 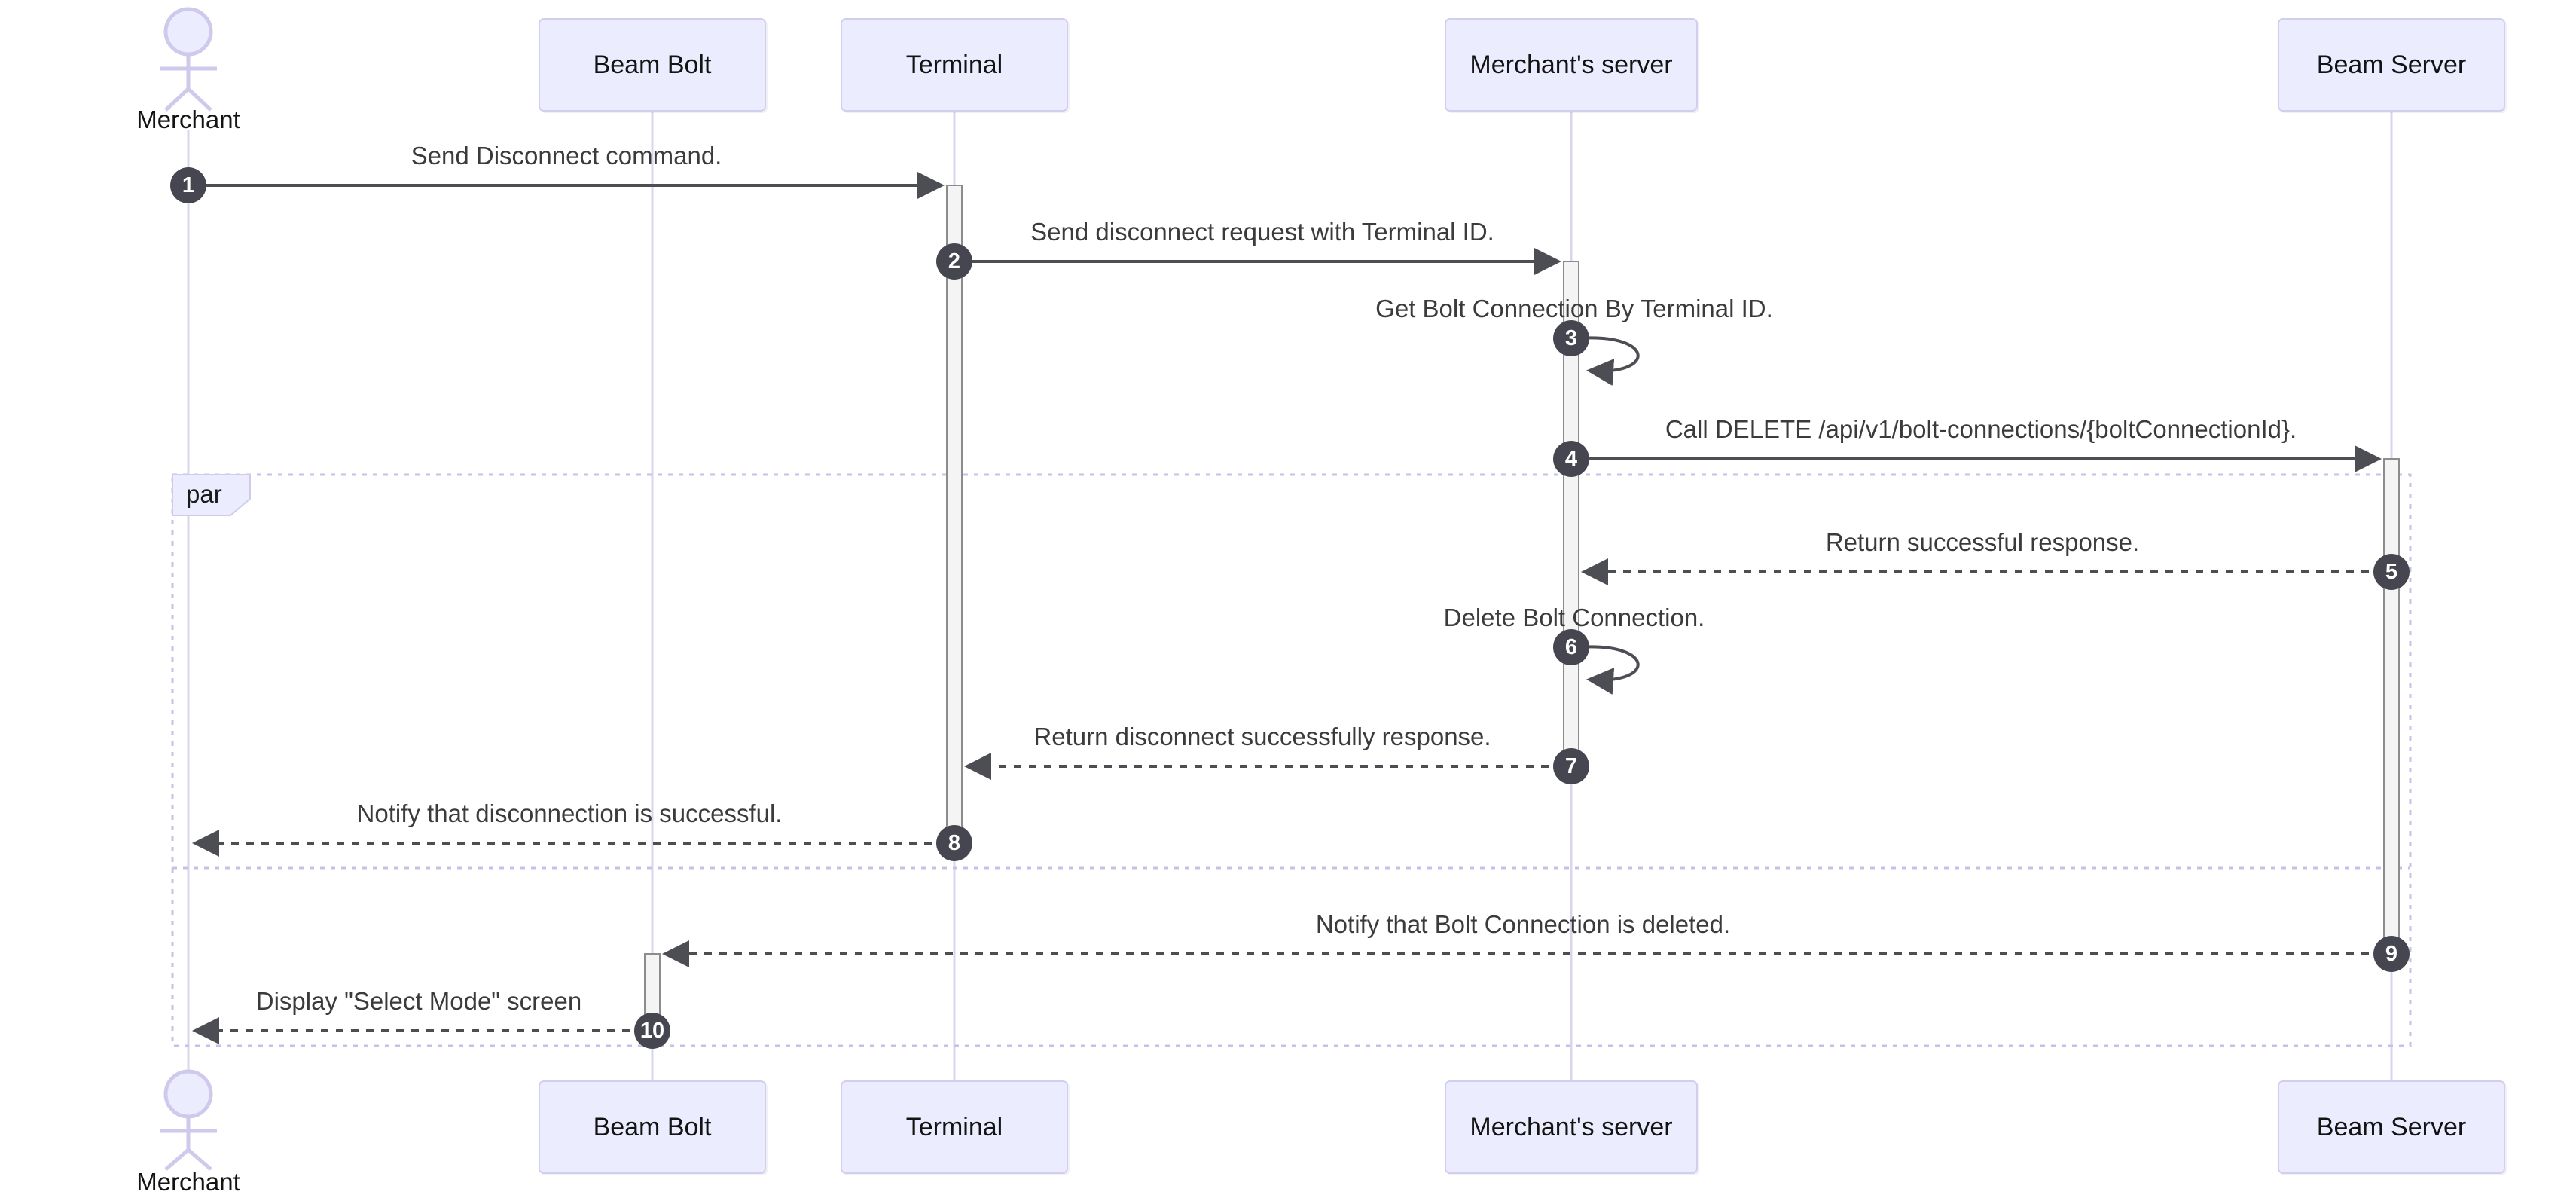 I want to click on message-text-6: Delete Bolt Connection., so click(x=1574, y=617).